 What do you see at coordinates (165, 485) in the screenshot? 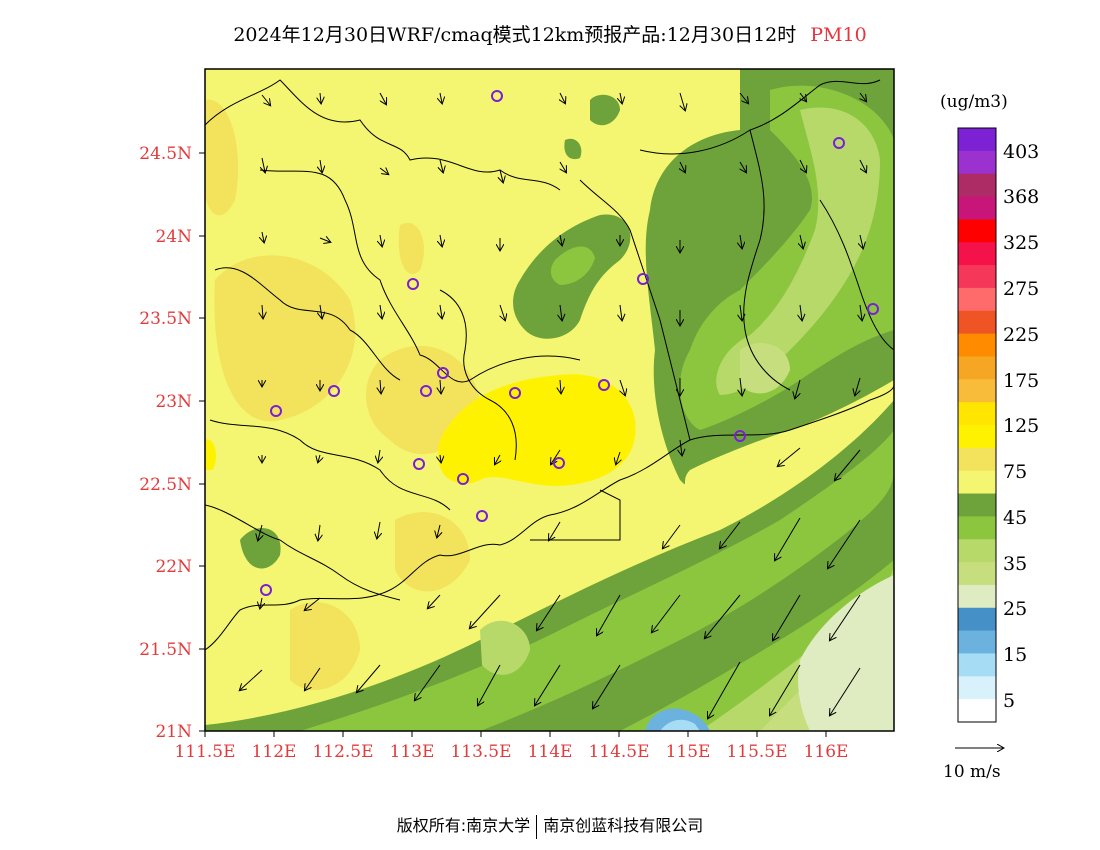
I see `lat-label: 22.5N` at bounding box center [165, 485].